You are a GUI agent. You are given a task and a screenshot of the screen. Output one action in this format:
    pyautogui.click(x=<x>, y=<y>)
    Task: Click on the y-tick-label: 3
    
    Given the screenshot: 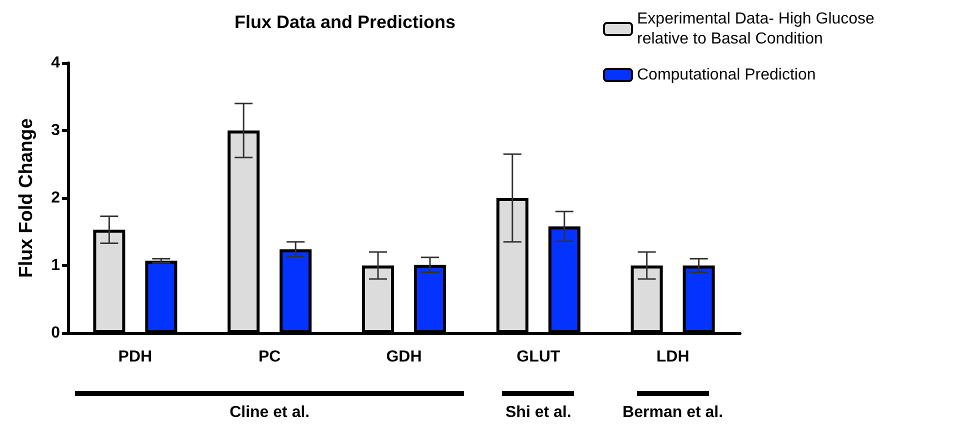 What is the action you would take?
    pyautogui.click(x=55, y=130)
    